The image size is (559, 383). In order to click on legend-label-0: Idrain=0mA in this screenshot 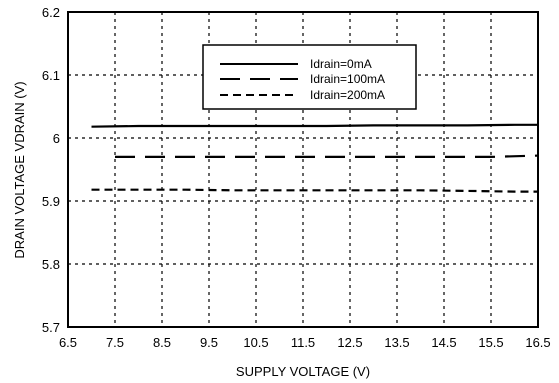, I will do `click(341, 64)`.